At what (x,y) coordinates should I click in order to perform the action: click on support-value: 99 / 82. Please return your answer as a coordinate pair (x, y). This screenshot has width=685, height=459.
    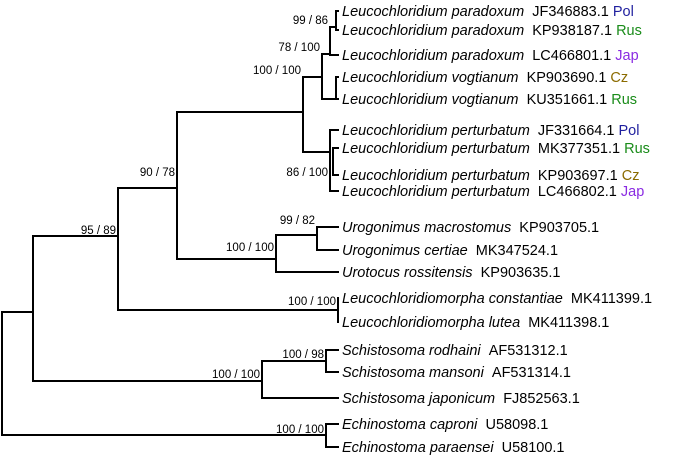
    Looking at the image, I should click on (297, 221).